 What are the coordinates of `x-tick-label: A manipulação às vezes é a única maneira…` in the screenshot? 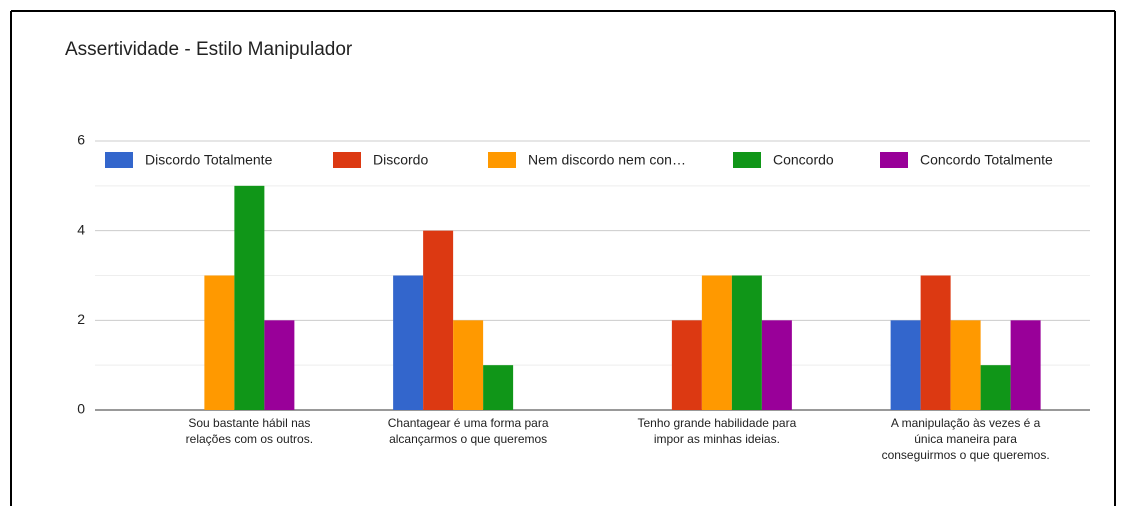 It's located at (965, 439).